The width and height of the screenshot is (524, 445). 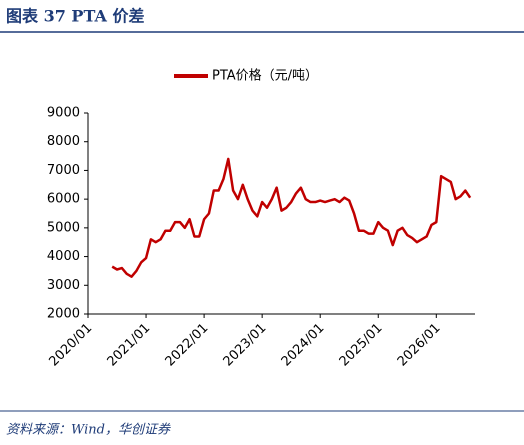 What do you see at coordinates (75, 16) in the screenshot?
I see `chart-title: 图表 37 PTA 价差` at bounding box center [75, 16].